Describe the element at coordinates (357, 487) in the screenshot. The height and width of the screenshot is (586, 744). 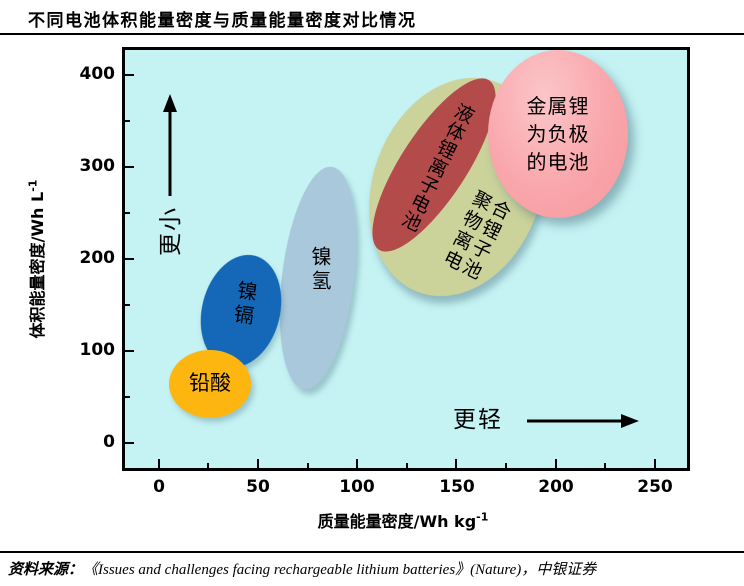
I see `x-tick-label: 100` at that location.